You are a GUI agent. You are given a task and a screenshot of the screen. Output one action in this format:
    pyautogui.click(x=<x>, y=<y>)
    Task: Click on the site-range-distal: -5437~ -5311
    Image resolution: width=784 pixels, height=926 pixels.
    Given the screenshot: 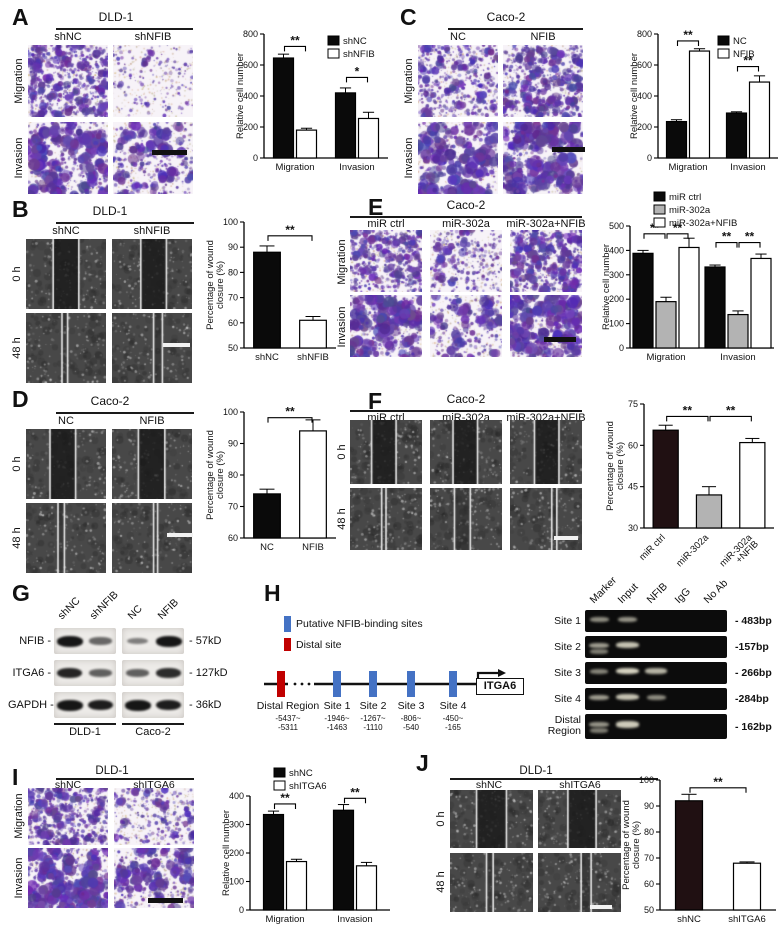 What is the action you would take?
    pyautogui.click(x=288, y=723)
    